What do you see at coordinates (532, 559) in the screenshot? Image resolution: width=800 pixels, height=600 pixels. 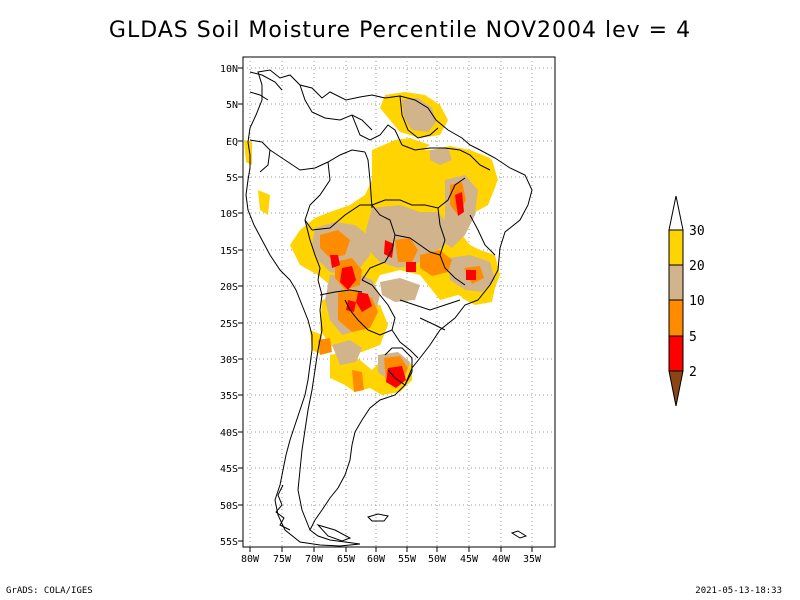 I see `lon-tick-label: 35W` at bounding box center [532, 559].